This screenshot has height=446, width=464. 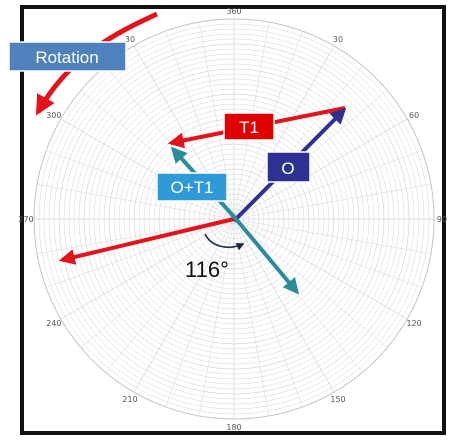 What do you see at coordinates (53, 323) in the screenshot?
I see `polar-tick-label: 240` at bounding box center [53, 323].